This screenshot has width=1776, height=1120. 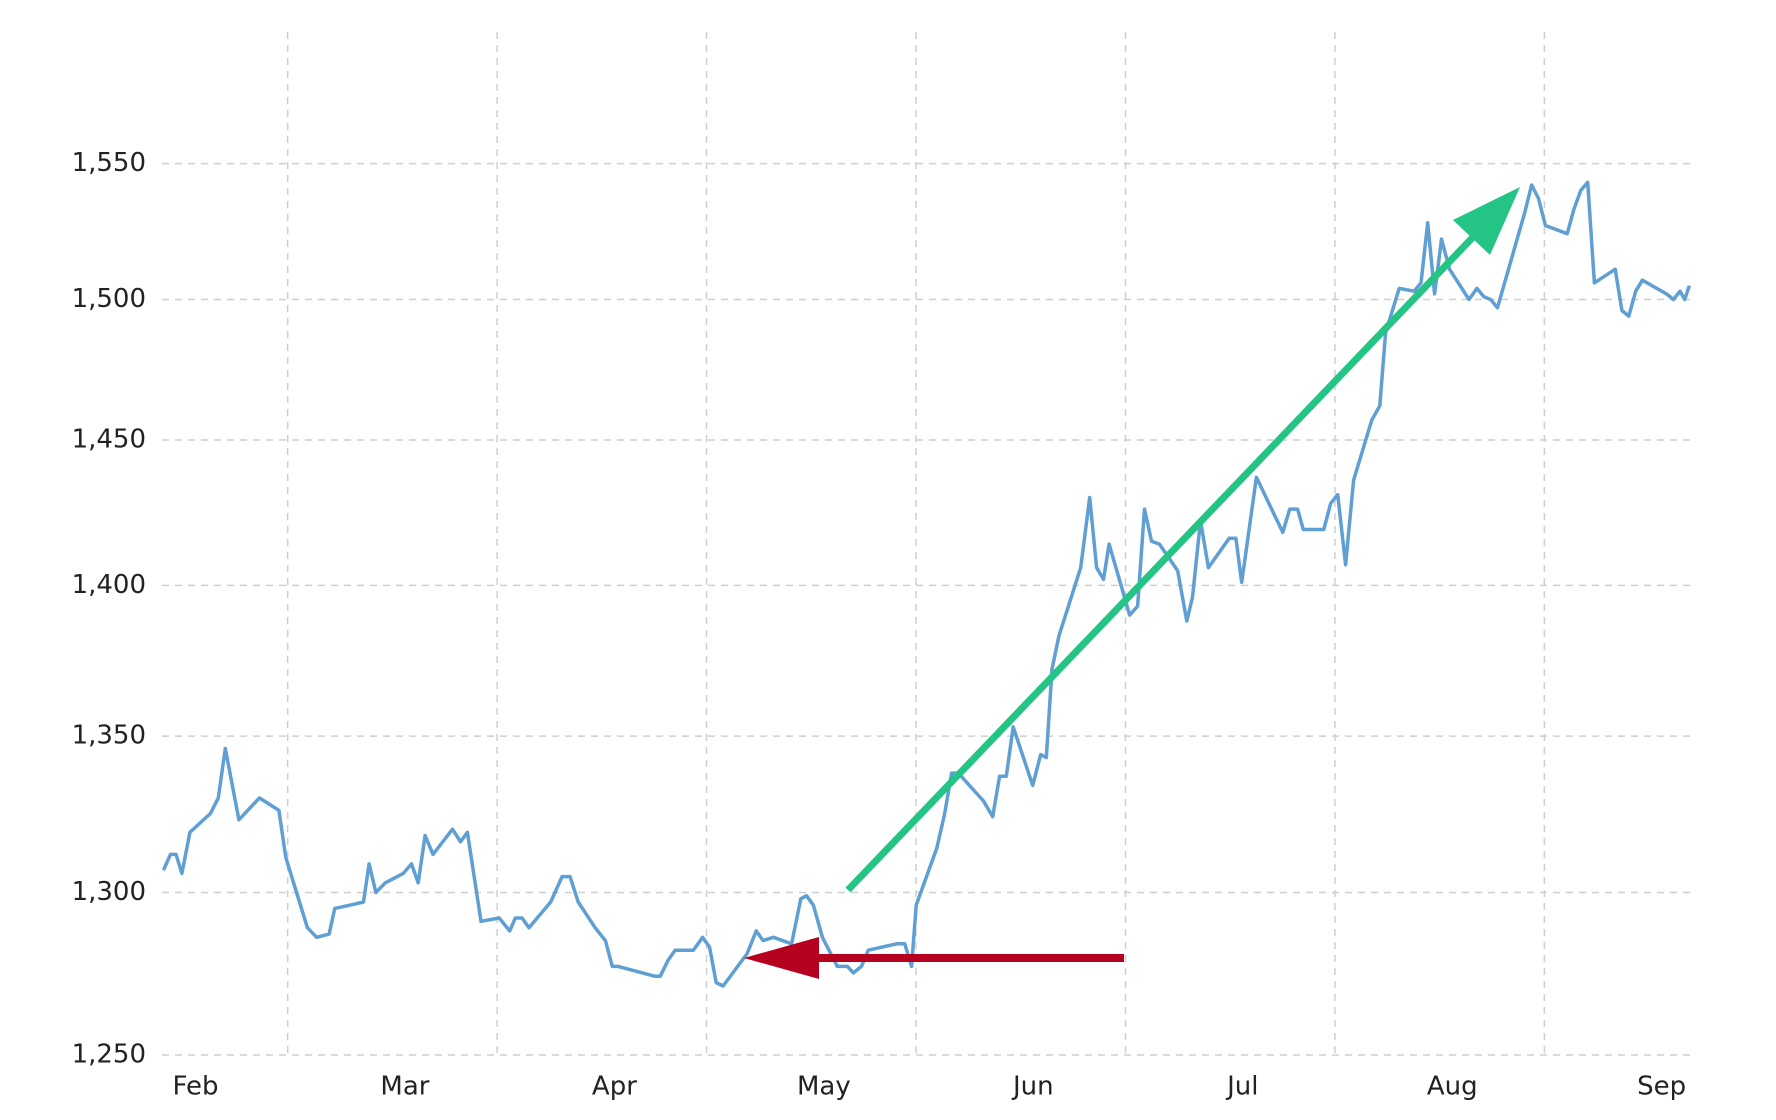 What do you see at coordinates (109, 736) in the screenshot?
I see `y-tick-label: 1,350` at bounding box center [109, 736].